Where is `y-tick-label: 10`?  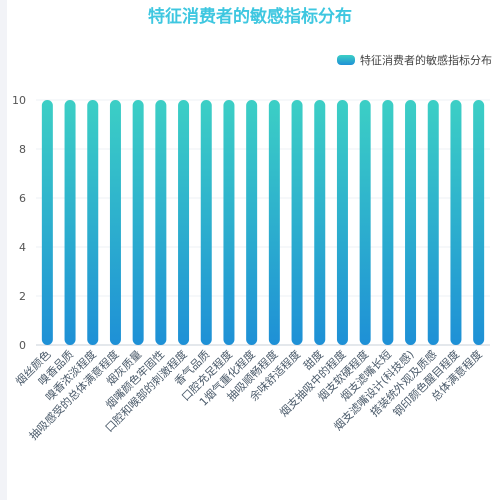 y-tick-label: 10 is located at coordinates (19, 100).